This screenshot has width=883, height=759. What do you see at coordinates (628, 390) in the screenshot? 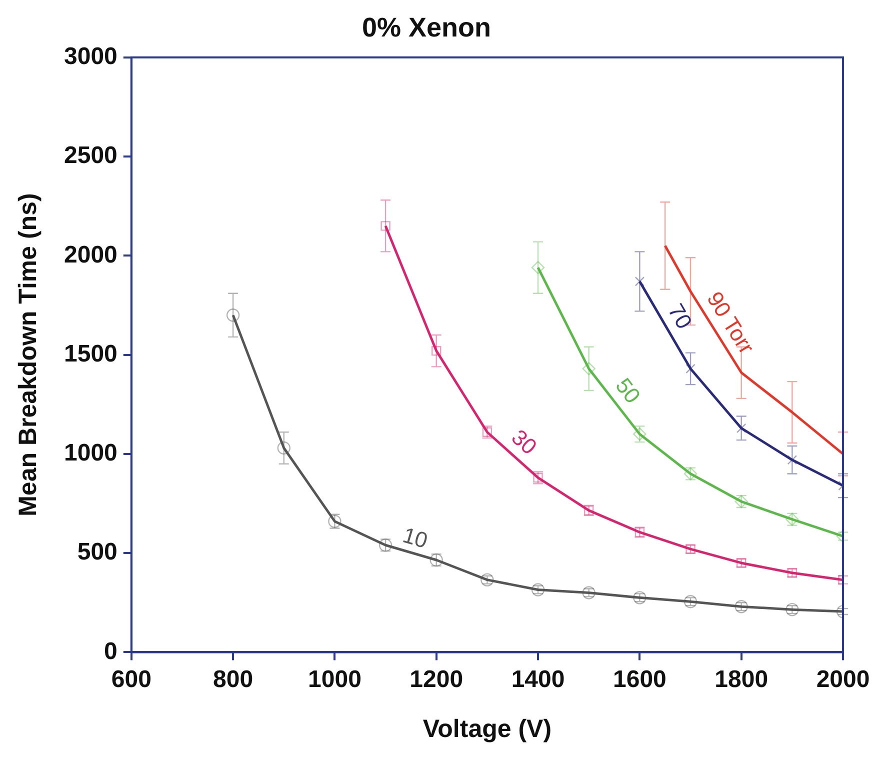
I see `text: 50` at bounding box center [628, 390].